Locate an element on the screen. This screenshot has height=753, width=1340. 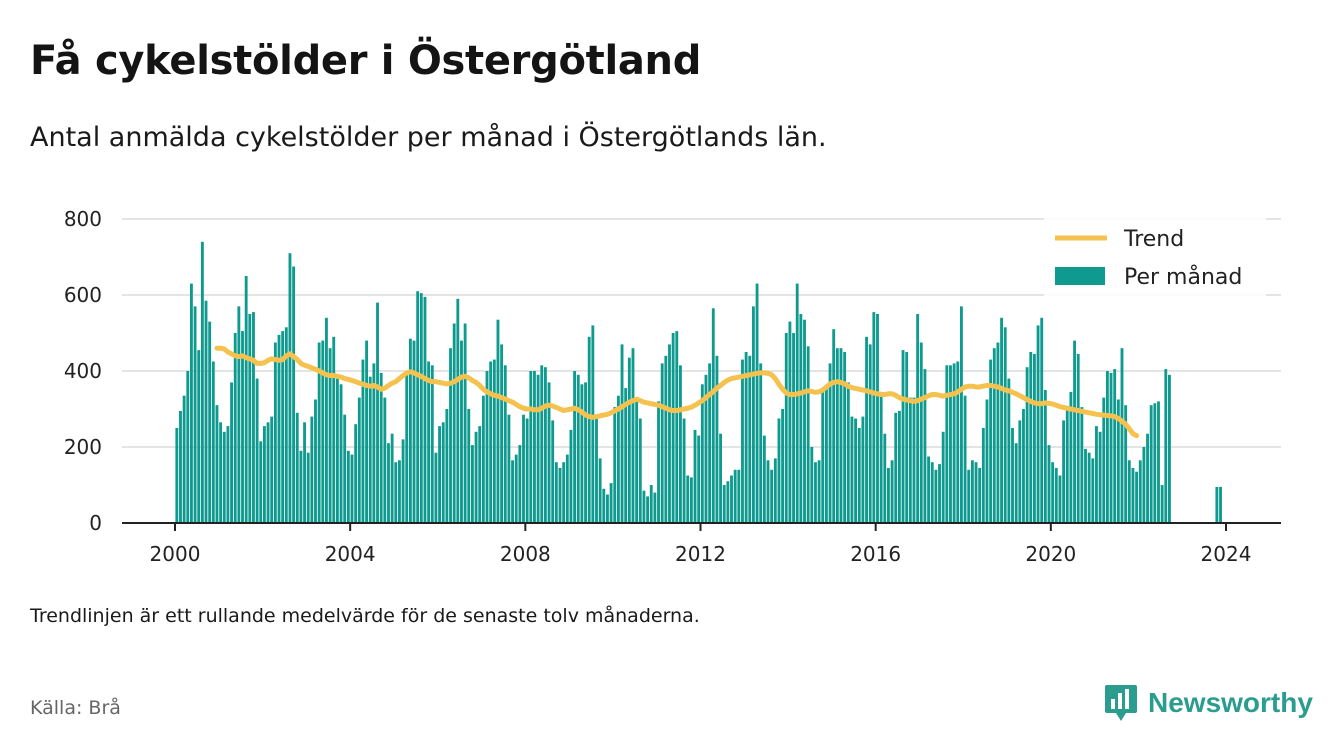
y-tick-label: 200 is located at coordinates (83, 447).